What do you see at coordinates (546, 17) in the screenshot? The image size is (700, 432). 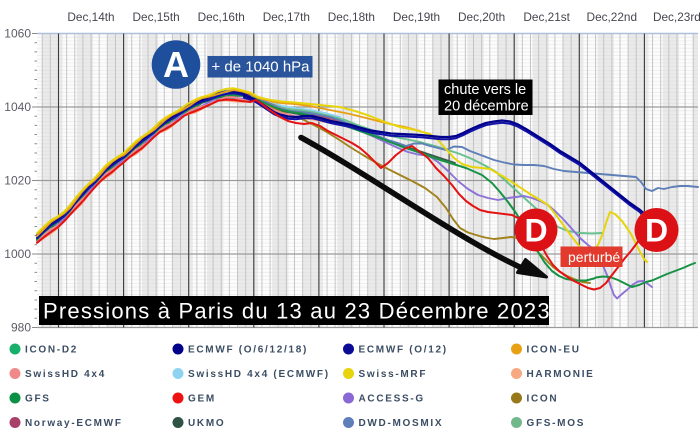 I see `svg-text: Dec,21st` at bounding box center [546, 17].